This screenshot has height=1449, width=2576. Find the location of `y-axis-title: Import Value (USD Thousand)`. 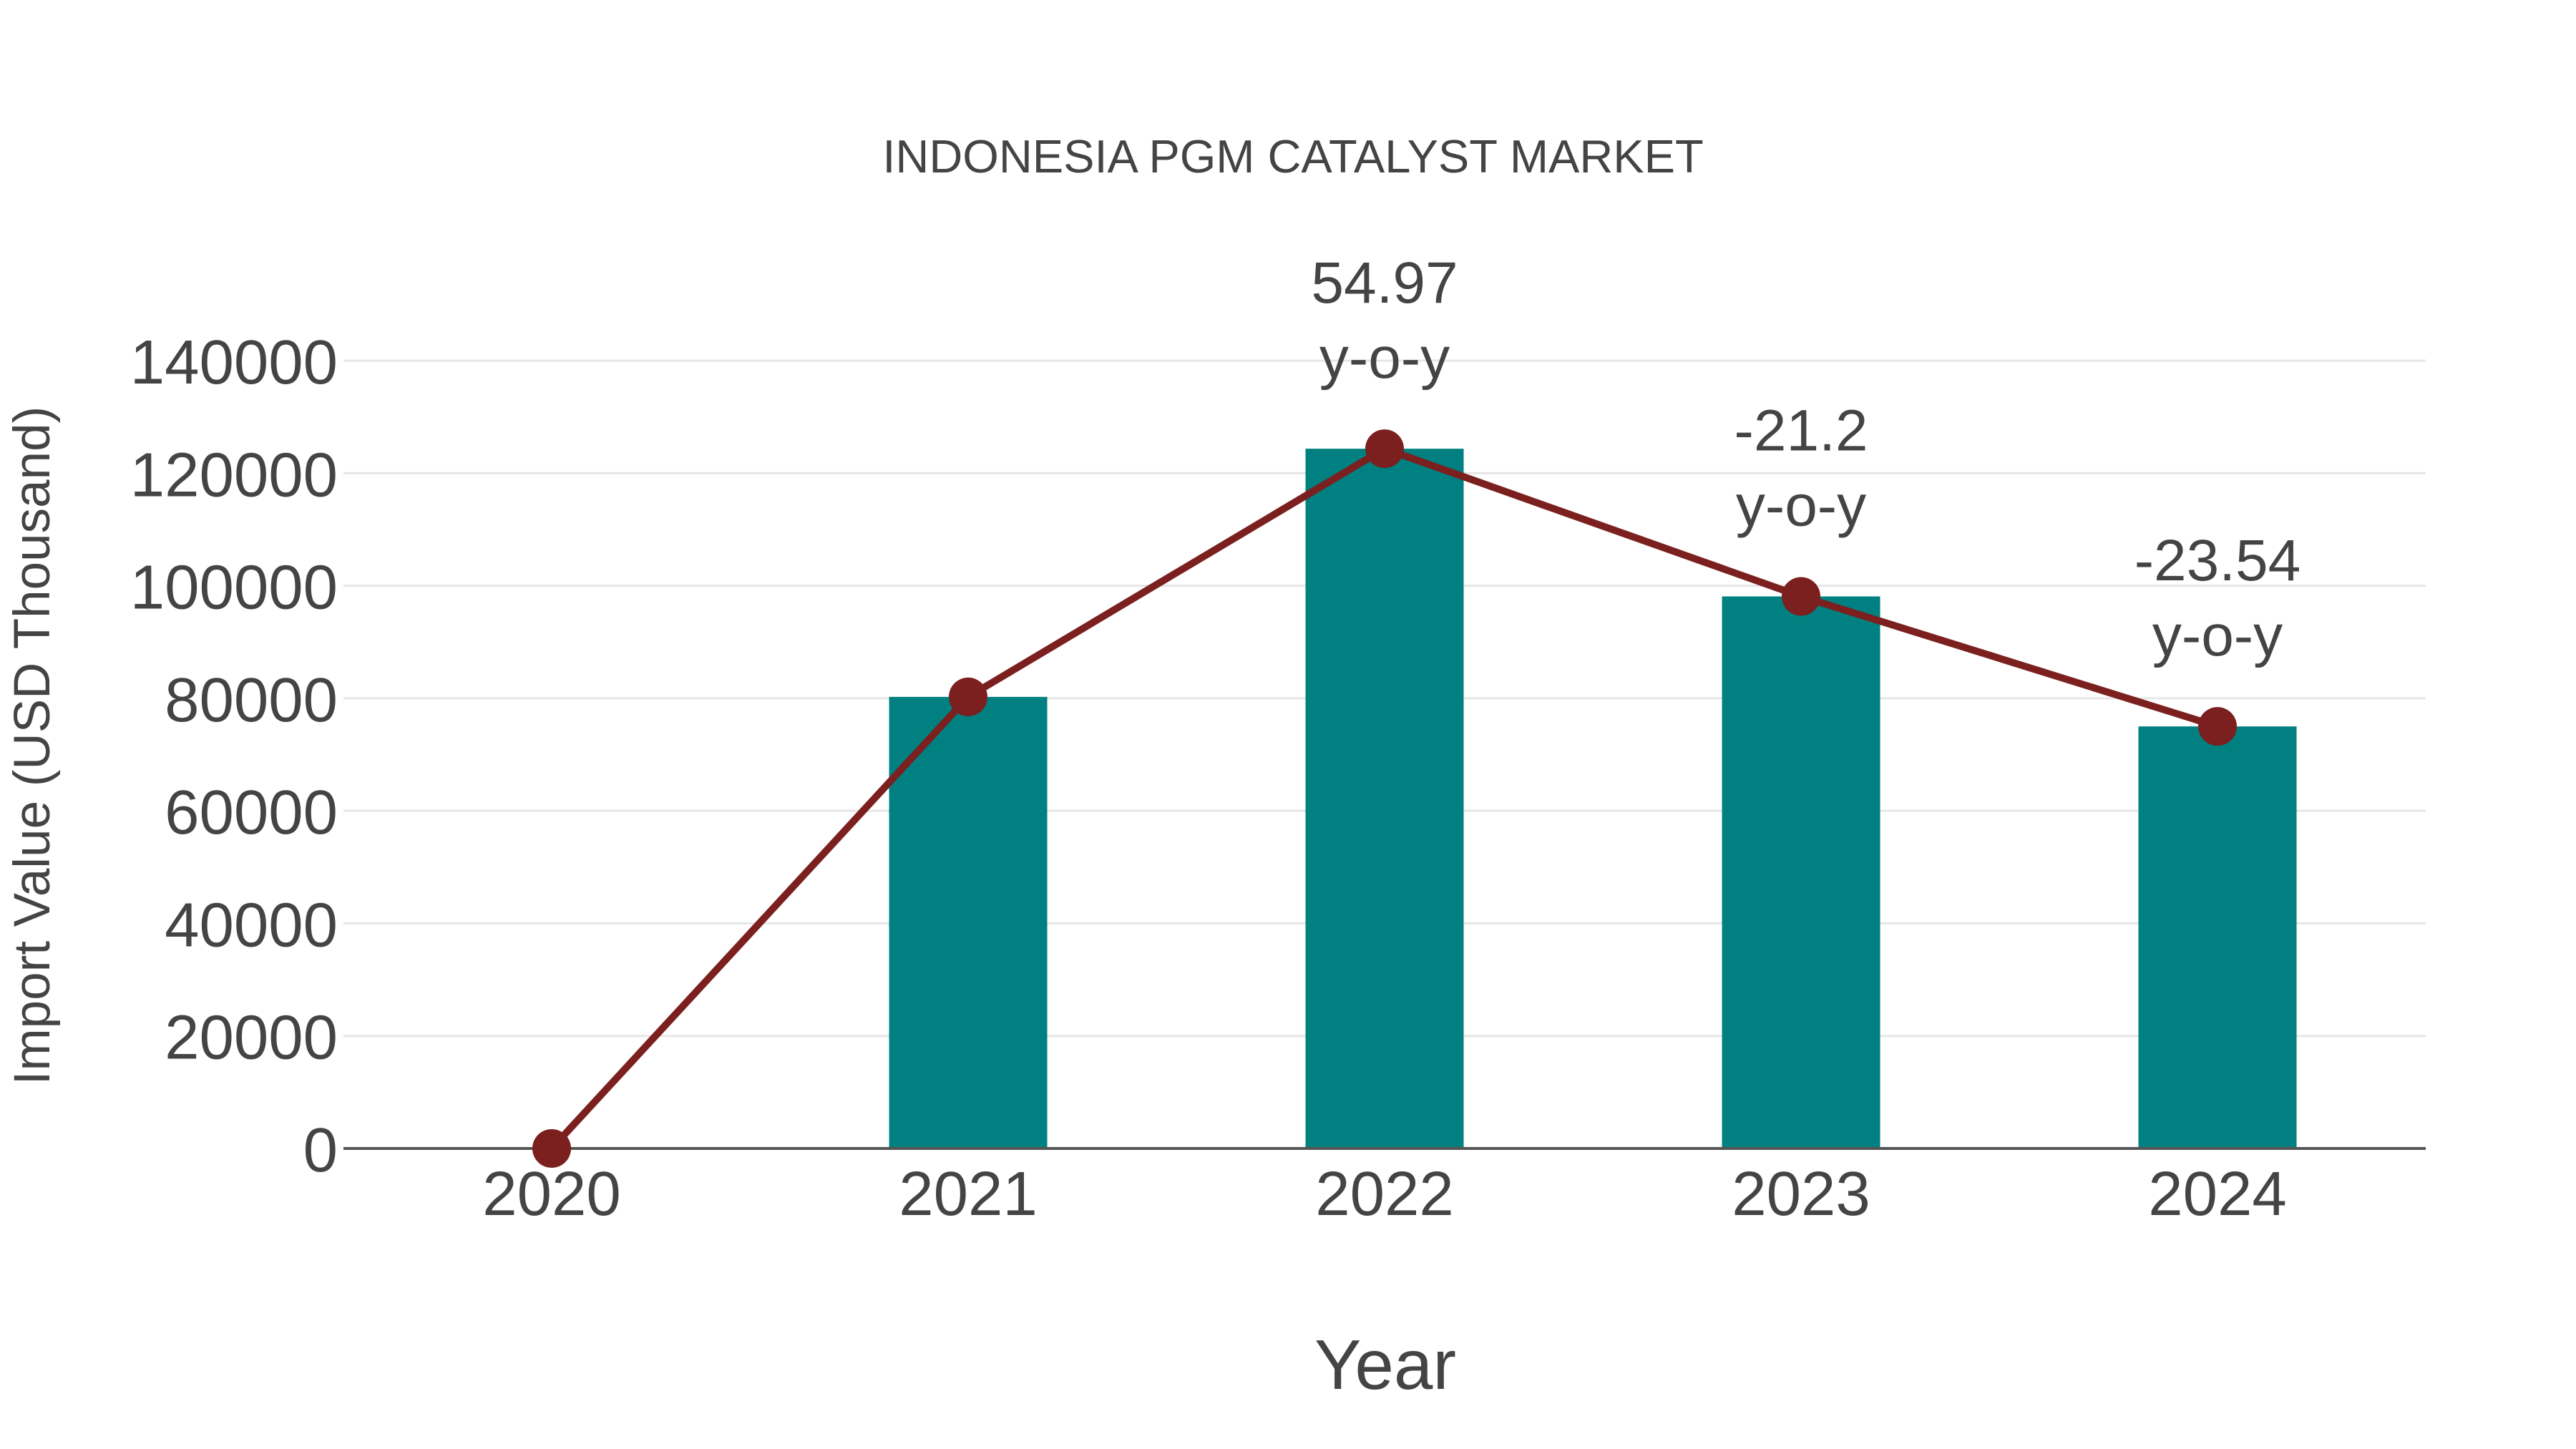

y-axis-title: Import Value (USD Thousand) is located at coordinates (32, 745).